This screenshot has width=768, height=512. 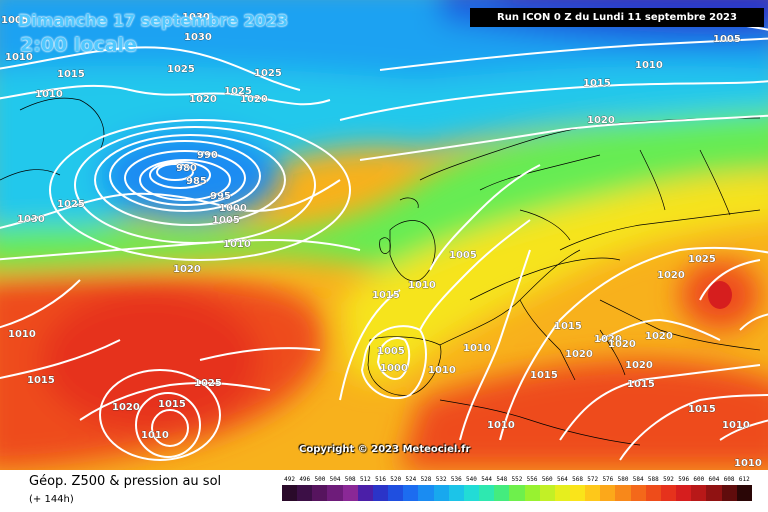 What do you see at coordinates (207, 155) in the screenshot?
I see `isobar-label: 990` at bounding box center [207, 155].